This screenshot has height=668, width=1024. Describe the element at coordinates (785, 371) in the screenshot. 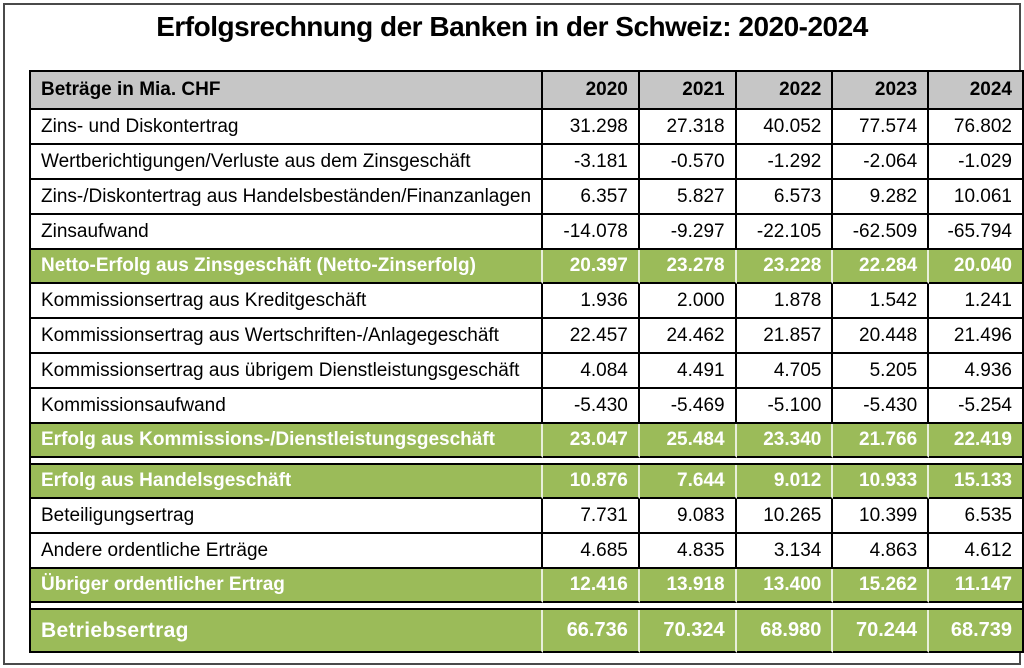

I see `value-cell: 4.705` at that location.